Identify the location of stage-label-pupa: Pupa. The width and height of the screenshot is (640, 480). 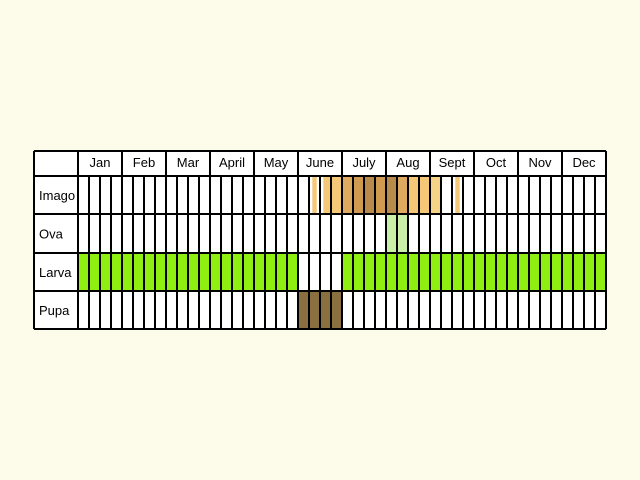
(54, 310).